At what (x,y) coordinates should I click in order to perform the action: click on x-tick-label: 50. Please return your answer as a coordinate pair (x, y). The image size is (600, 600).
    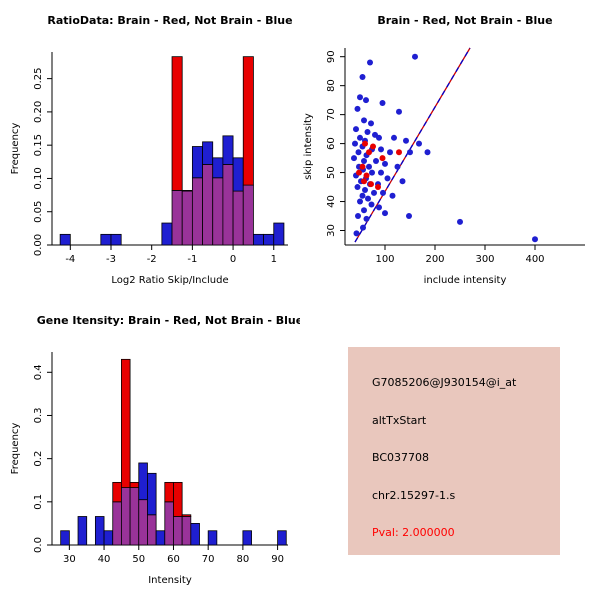
    Looking at the image, I should click on (138, 559).